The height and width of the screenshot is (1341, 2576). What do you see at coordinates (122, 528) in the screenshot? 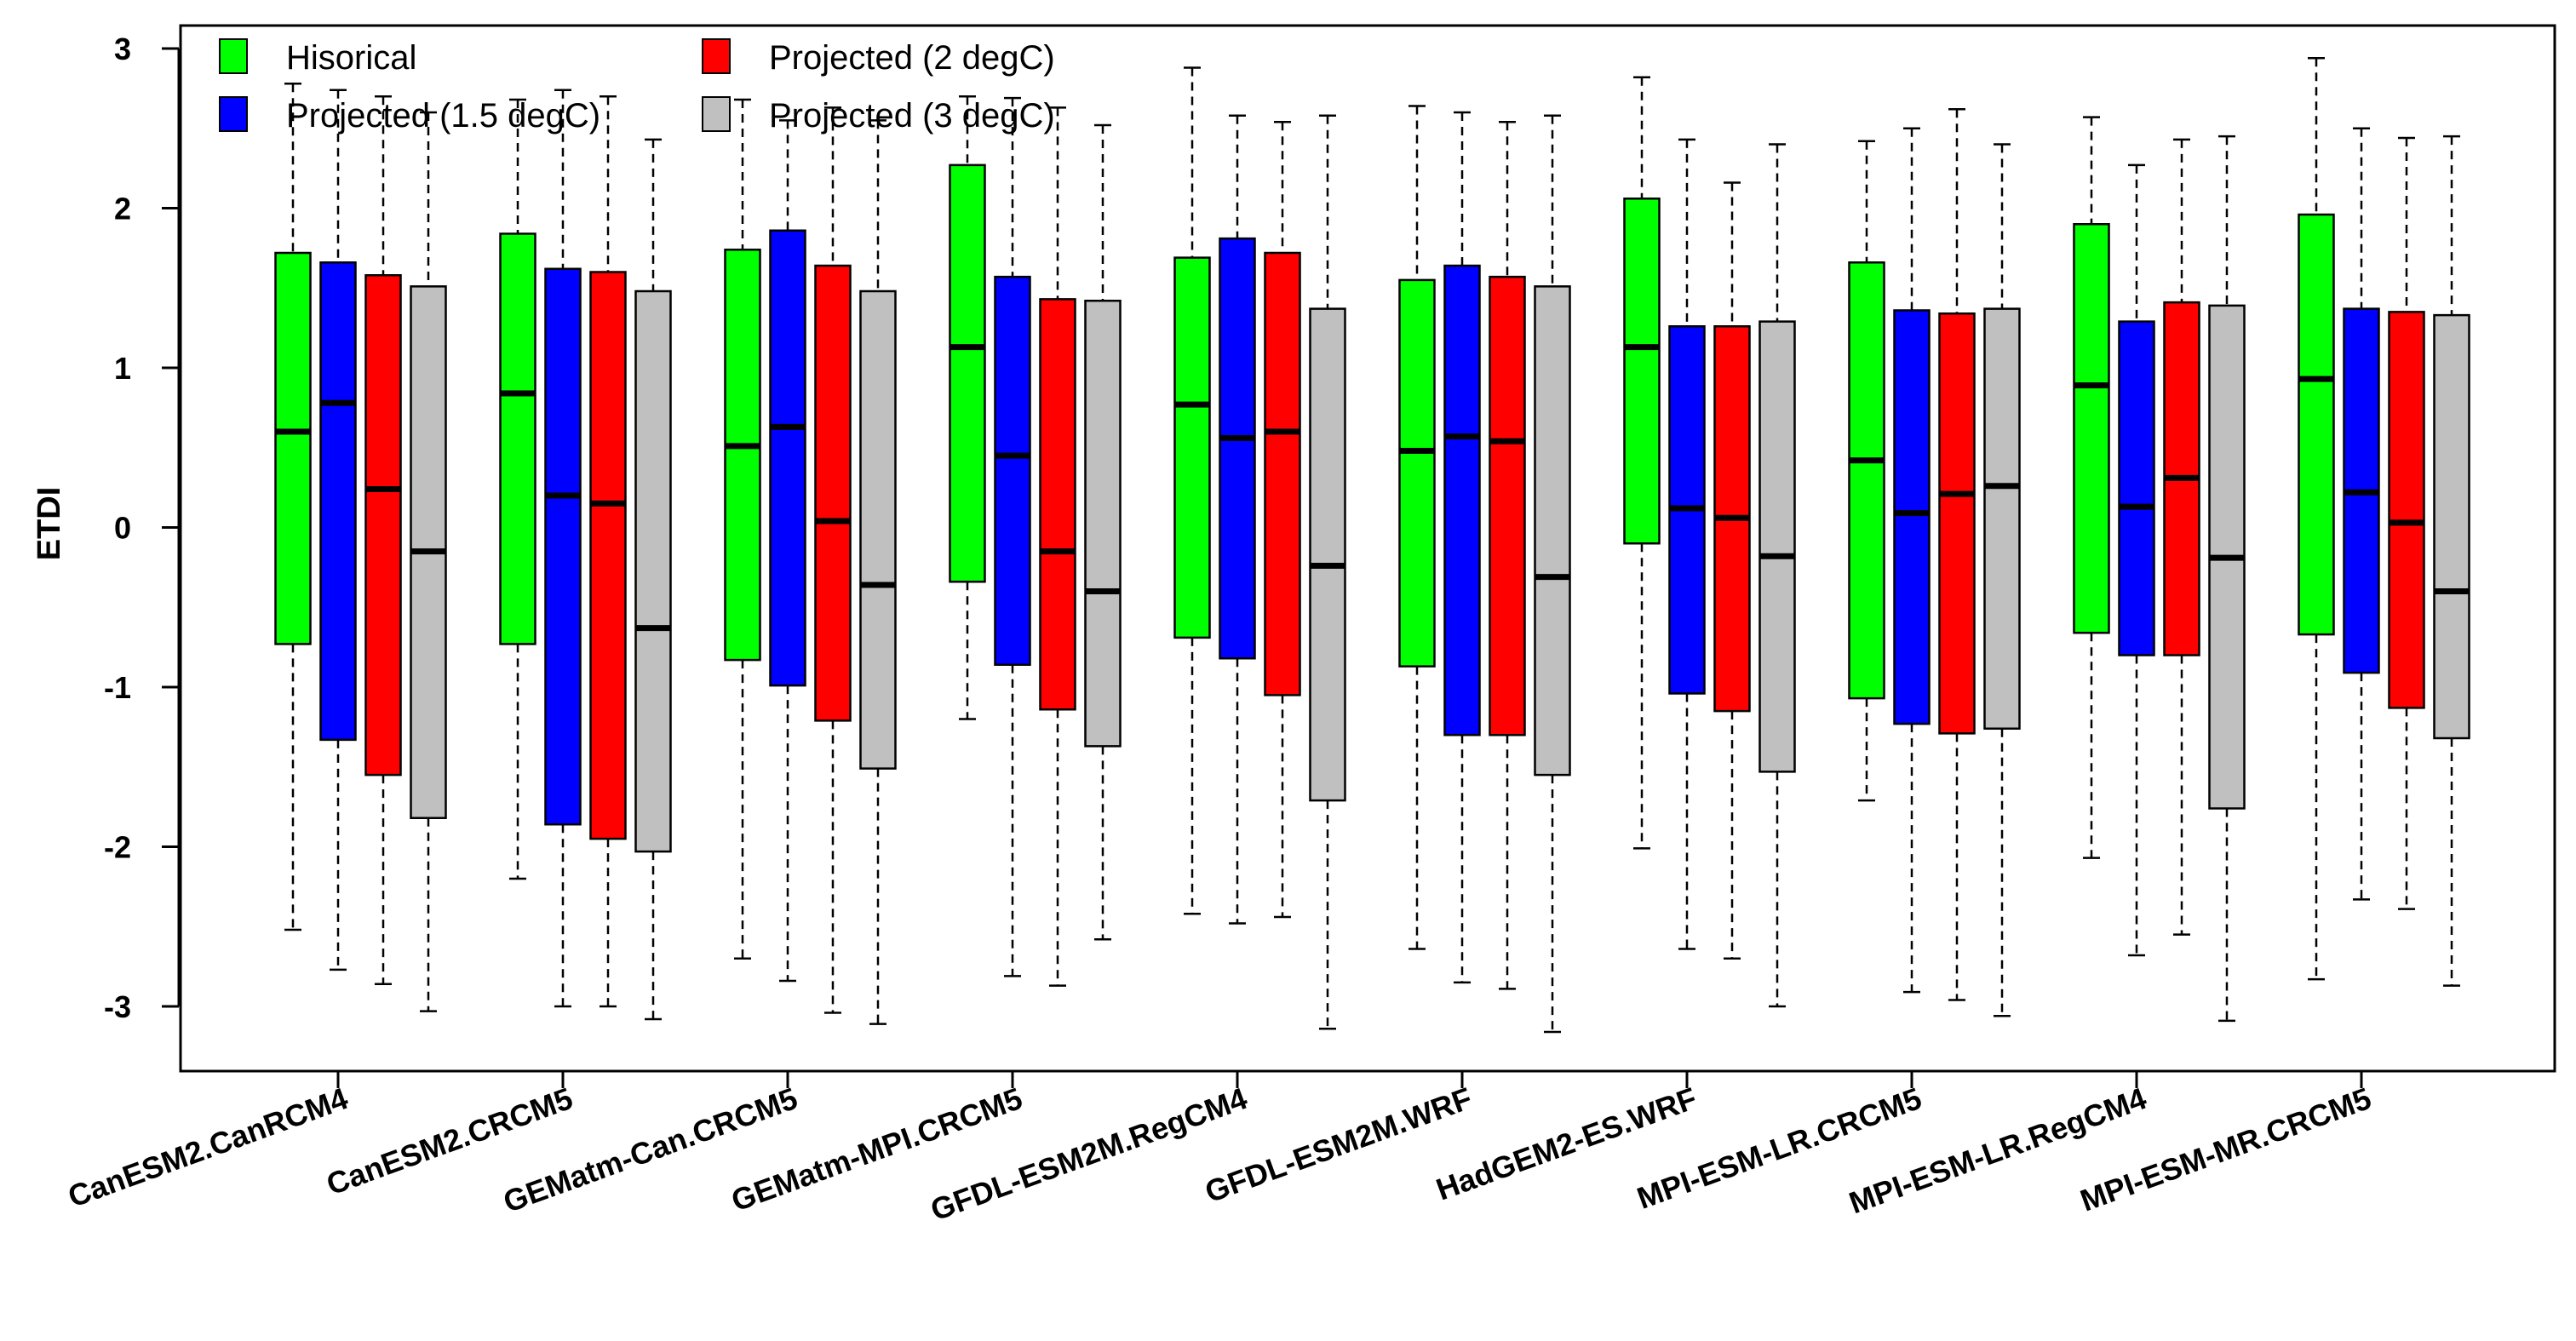
I see `y-tick-label: 0` at bounding box center [122, 528].